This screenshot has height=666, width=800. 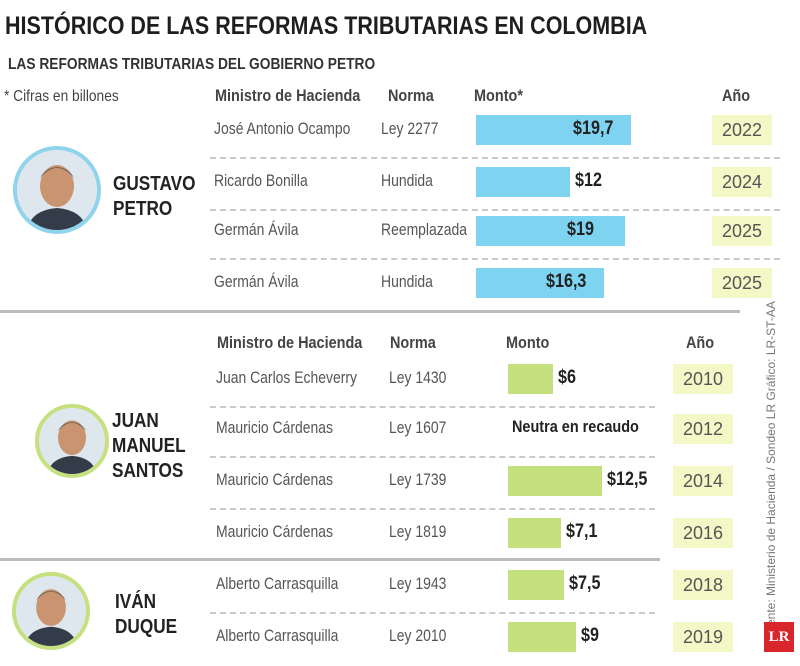 What do you see at coordinates (418, 427) in the screenshot?
I see `norma: Ley 1607` at bounding box center [418, 427].